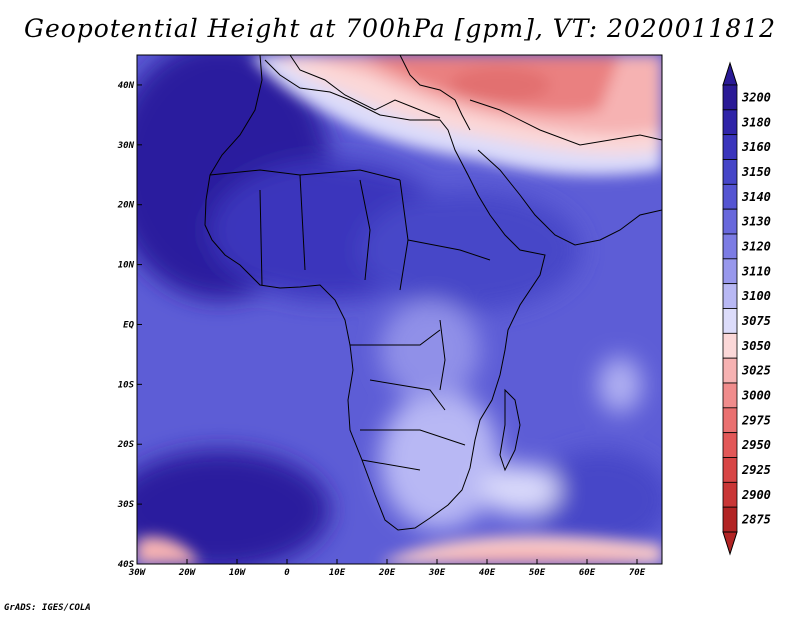  What do you see at coordinates (756, 520) in the screenshot?
I see `colorbar-label: 2875` at bounding box center [756, 520].